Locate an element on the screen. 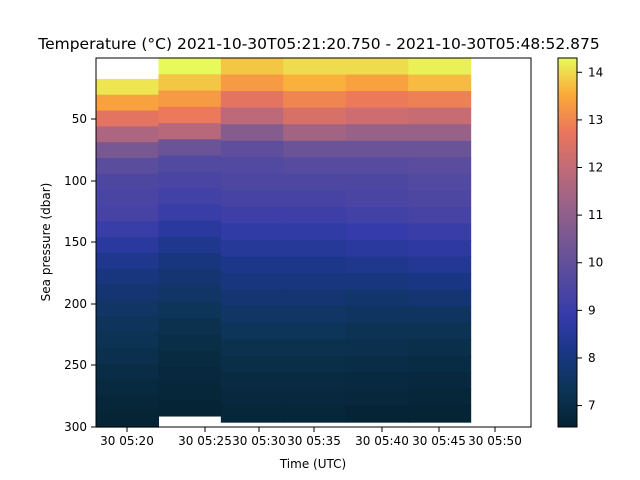 The height and width of the screenshot is (480, 640). x-tick: 30 05:20 is located at coordinates (127, 437).